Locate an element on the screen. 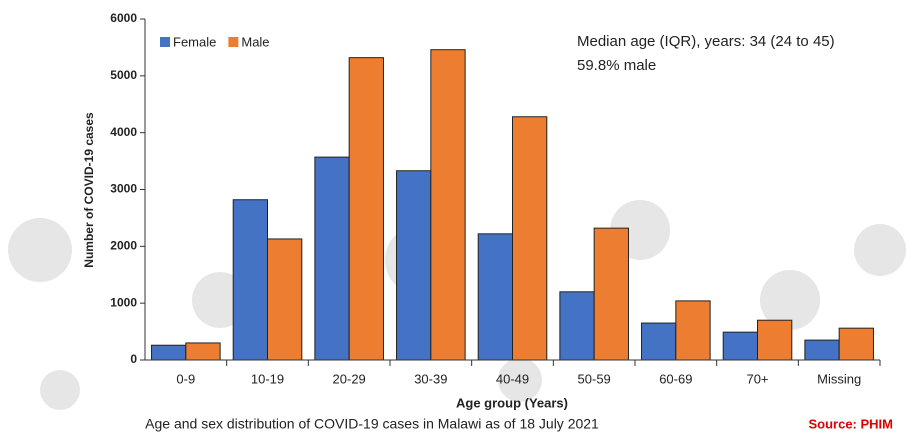 This screenshot has width=907, height=437. x-tick-label: 20-29 is located at coordinates (349, 378).